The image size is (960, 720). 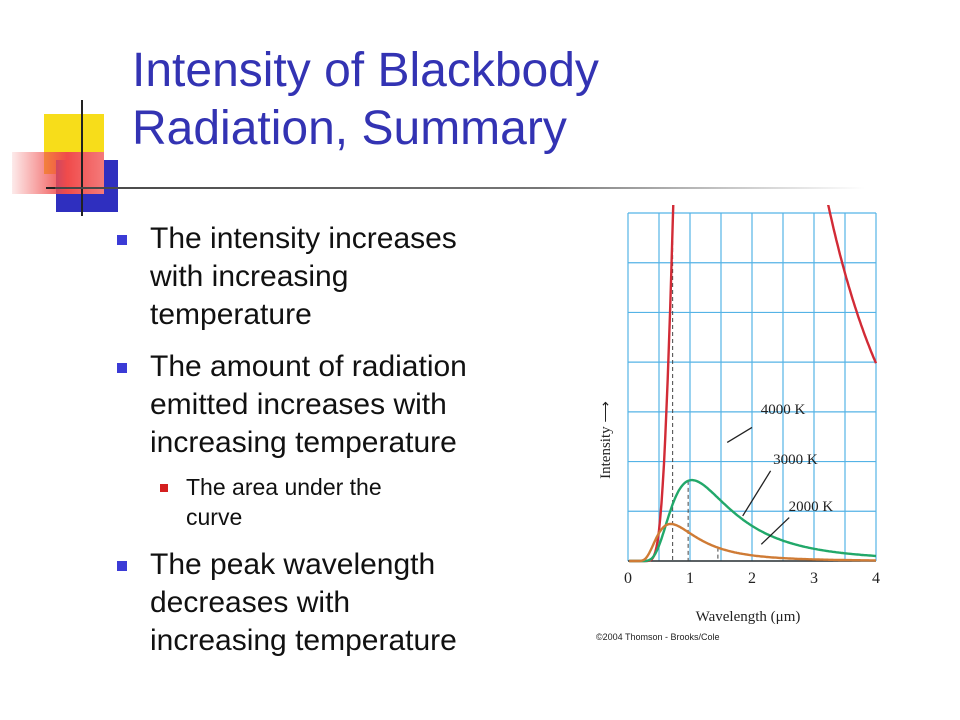 What do you see at coordinates (214, 517) in the screenshot?
I see `bullet-text: curve` at bounding box center [214, 517].